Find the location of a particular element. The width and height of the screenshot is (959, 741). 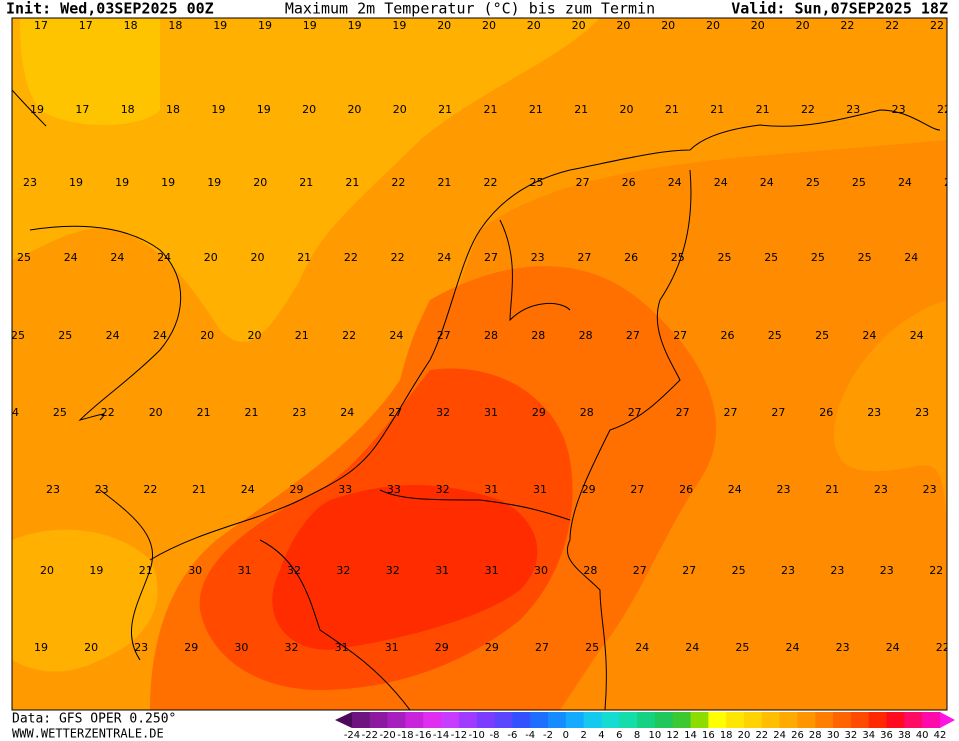

colorbar-label: 34 is located at coordinates (868, 735).